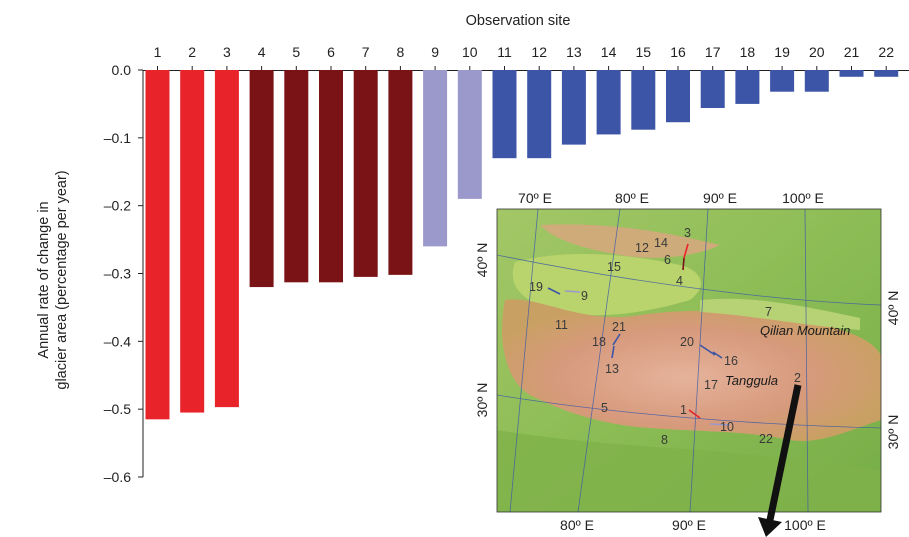  I want to click on lon-label-top-100: 100º E, so click(803, 198).